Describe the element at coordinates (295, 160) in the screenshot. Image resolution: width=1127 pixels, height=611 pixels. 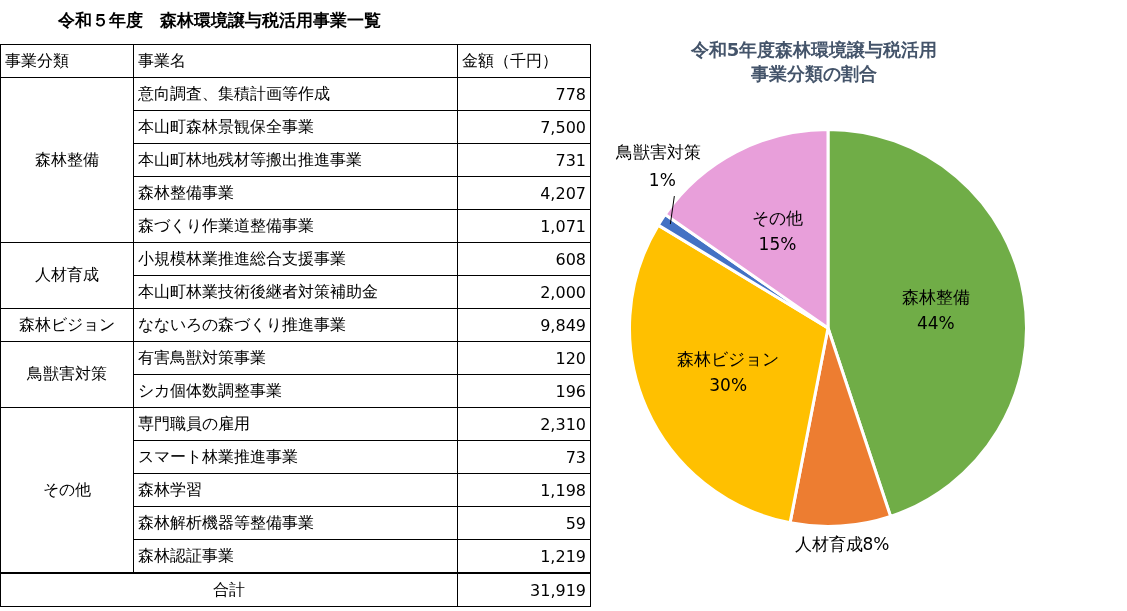
I see `category-label: 本山町林地残材等搬出推進事業` at that location.